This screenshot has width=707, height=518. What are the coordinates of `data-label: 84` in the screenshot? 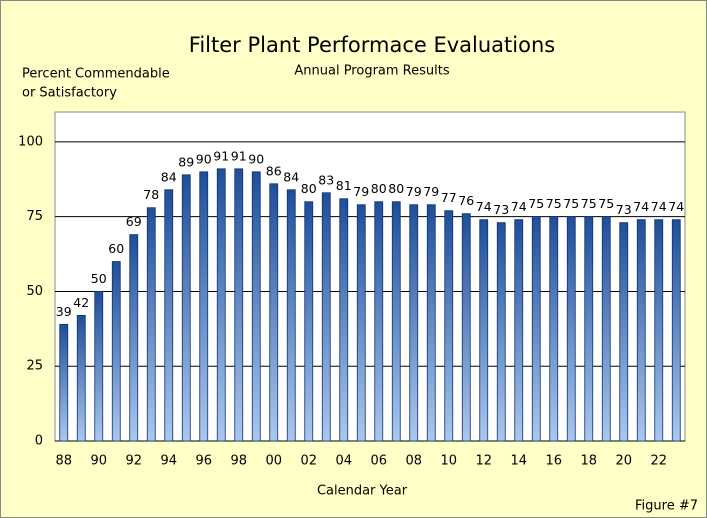 It's located at (291, 176).